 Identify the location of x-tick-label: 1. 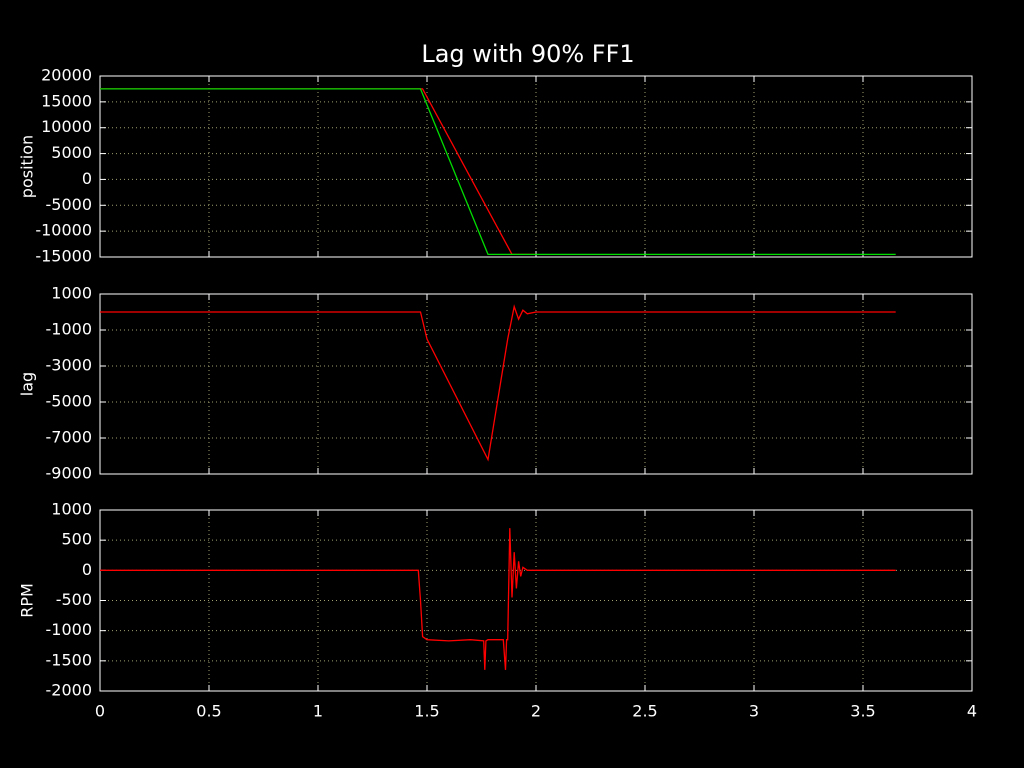
(318, 711).